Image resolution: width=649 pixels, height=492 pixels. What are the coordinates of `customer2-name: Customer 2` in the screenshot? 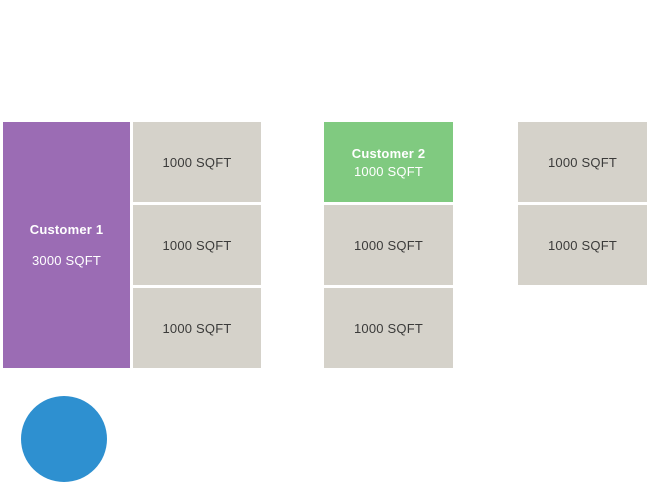 It's located at (388, 153).